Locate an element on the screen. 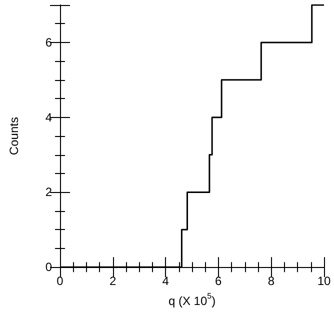 The width and height of the screenshot is (334, 312). x-tick-label: 0 is located at coordinates (60, 281).